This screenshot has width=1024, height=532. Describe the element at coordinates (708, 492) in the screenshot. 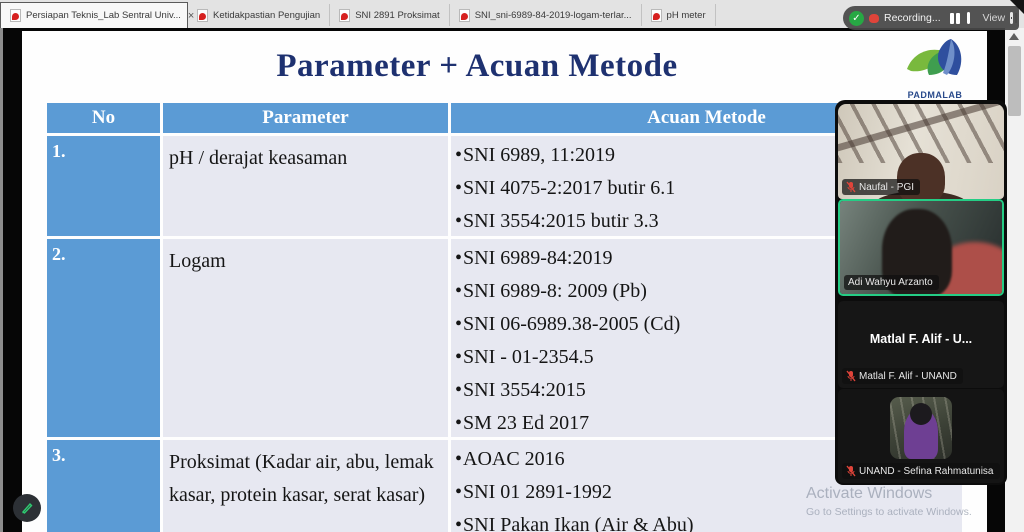

I see `method-item: SNI 01 2891-1992` at that location.